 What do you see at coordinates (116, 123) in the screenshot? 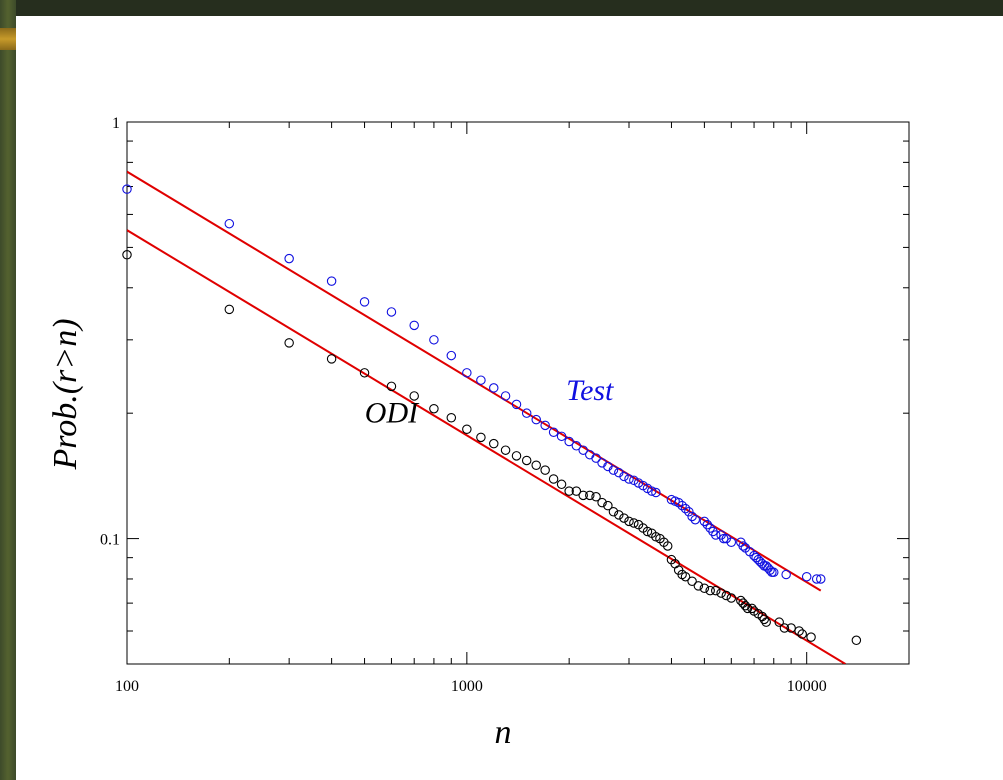
I see `y-tick-label: 1` at bounding box center [116, 123].